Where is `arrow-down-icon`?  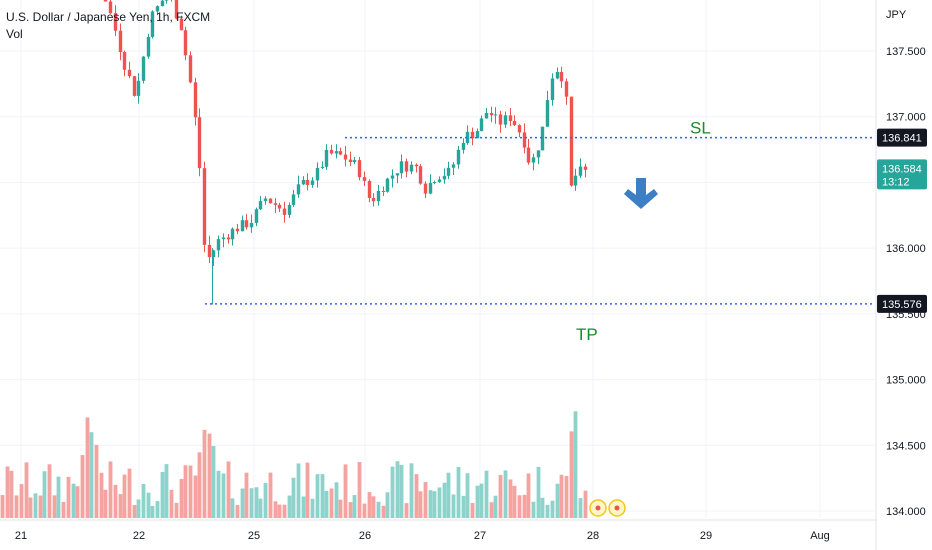 arrow-down-icon is located at coordinates (641, 193).